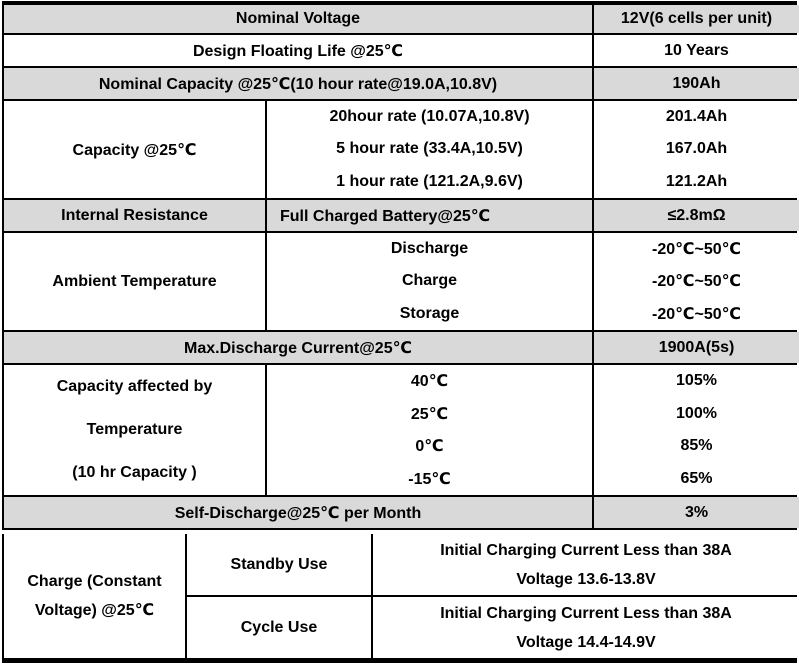  Describe the element at coordinates (586, 613) in the screenshot. I see `cycle-use-spec-line: Initial Charging Current Less than 38A` at that location.